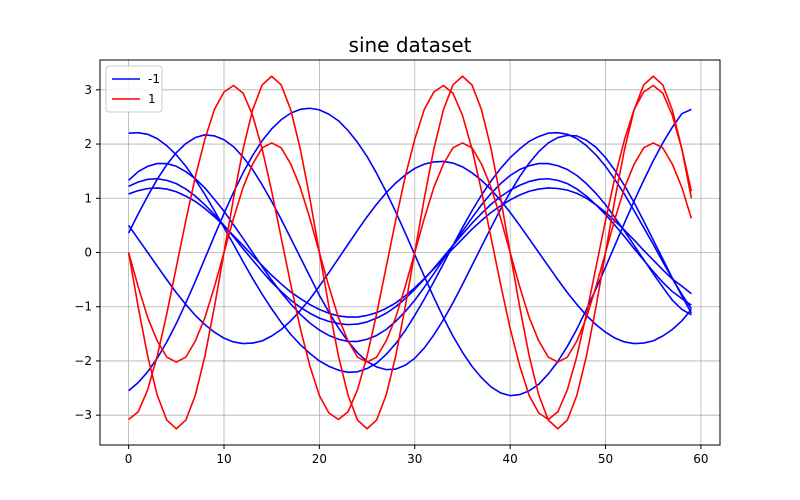  What do you see at coordinates (414, 459) in the screenshot?
I see `x-tick-label: 30` at bounding box center [414, 459].